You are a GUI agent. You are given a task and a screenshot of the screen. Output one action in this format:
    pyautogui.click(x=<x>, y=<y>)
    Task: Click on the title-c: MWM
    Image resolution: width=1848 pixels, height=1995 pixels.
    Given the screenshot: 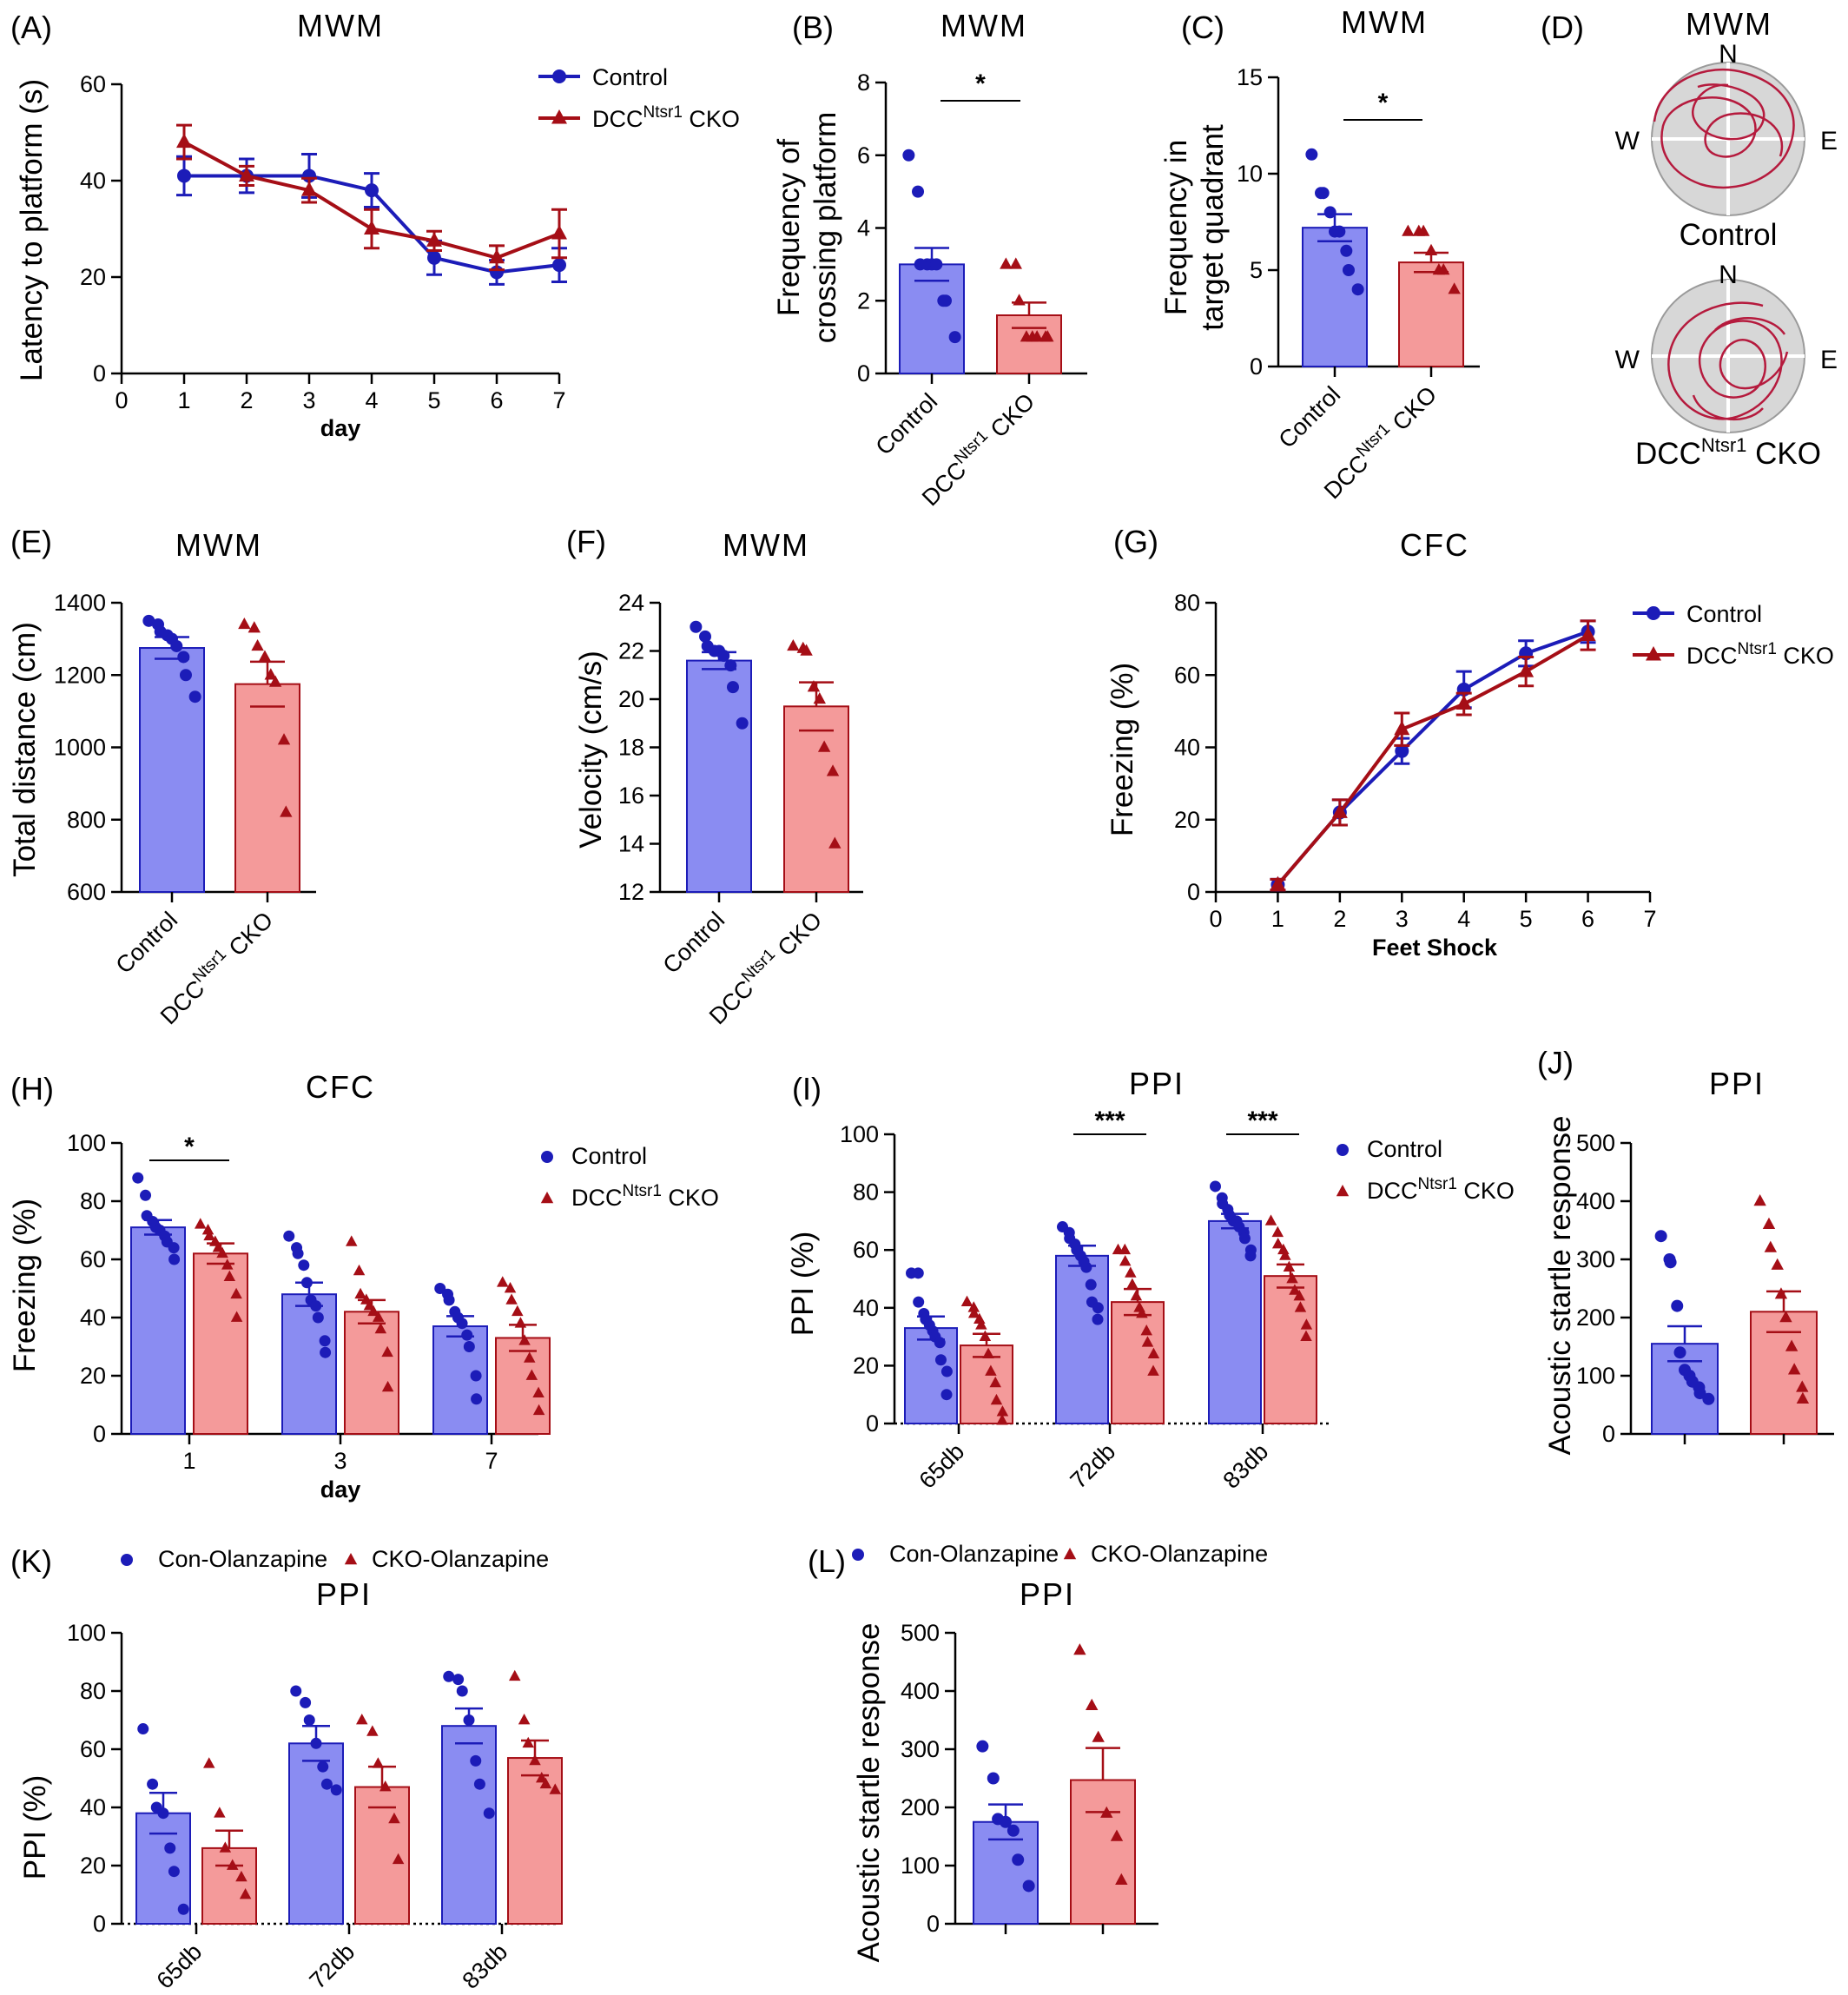 What is the action you would take?
    pyautogui.click(x=1385, y=22)
    